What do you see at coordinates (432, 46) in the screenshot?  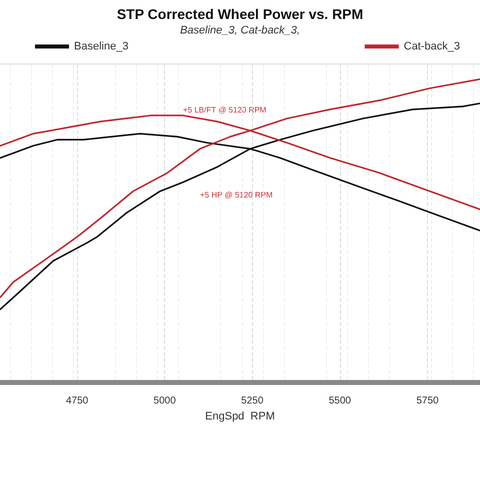 I see `legend-label: Cat-back_3` at bounding box center [432, 46].